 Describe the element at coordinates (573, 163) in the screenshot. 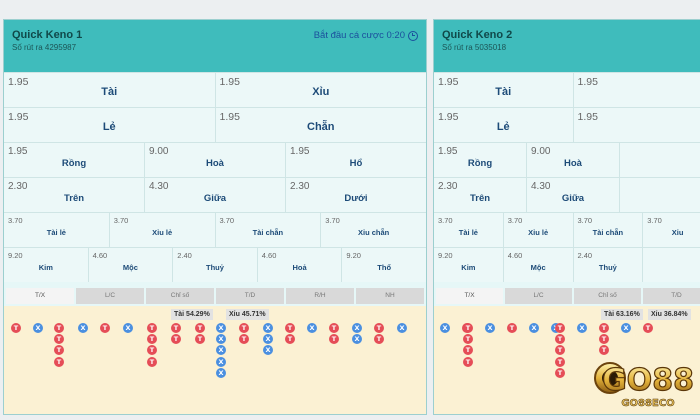

I see `bet-label: Hoà` at that location.